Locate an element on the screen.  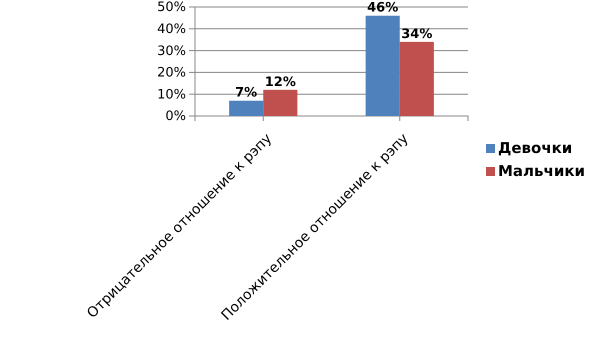
y-tick-label: 10% is located at coordinates (171, 94).